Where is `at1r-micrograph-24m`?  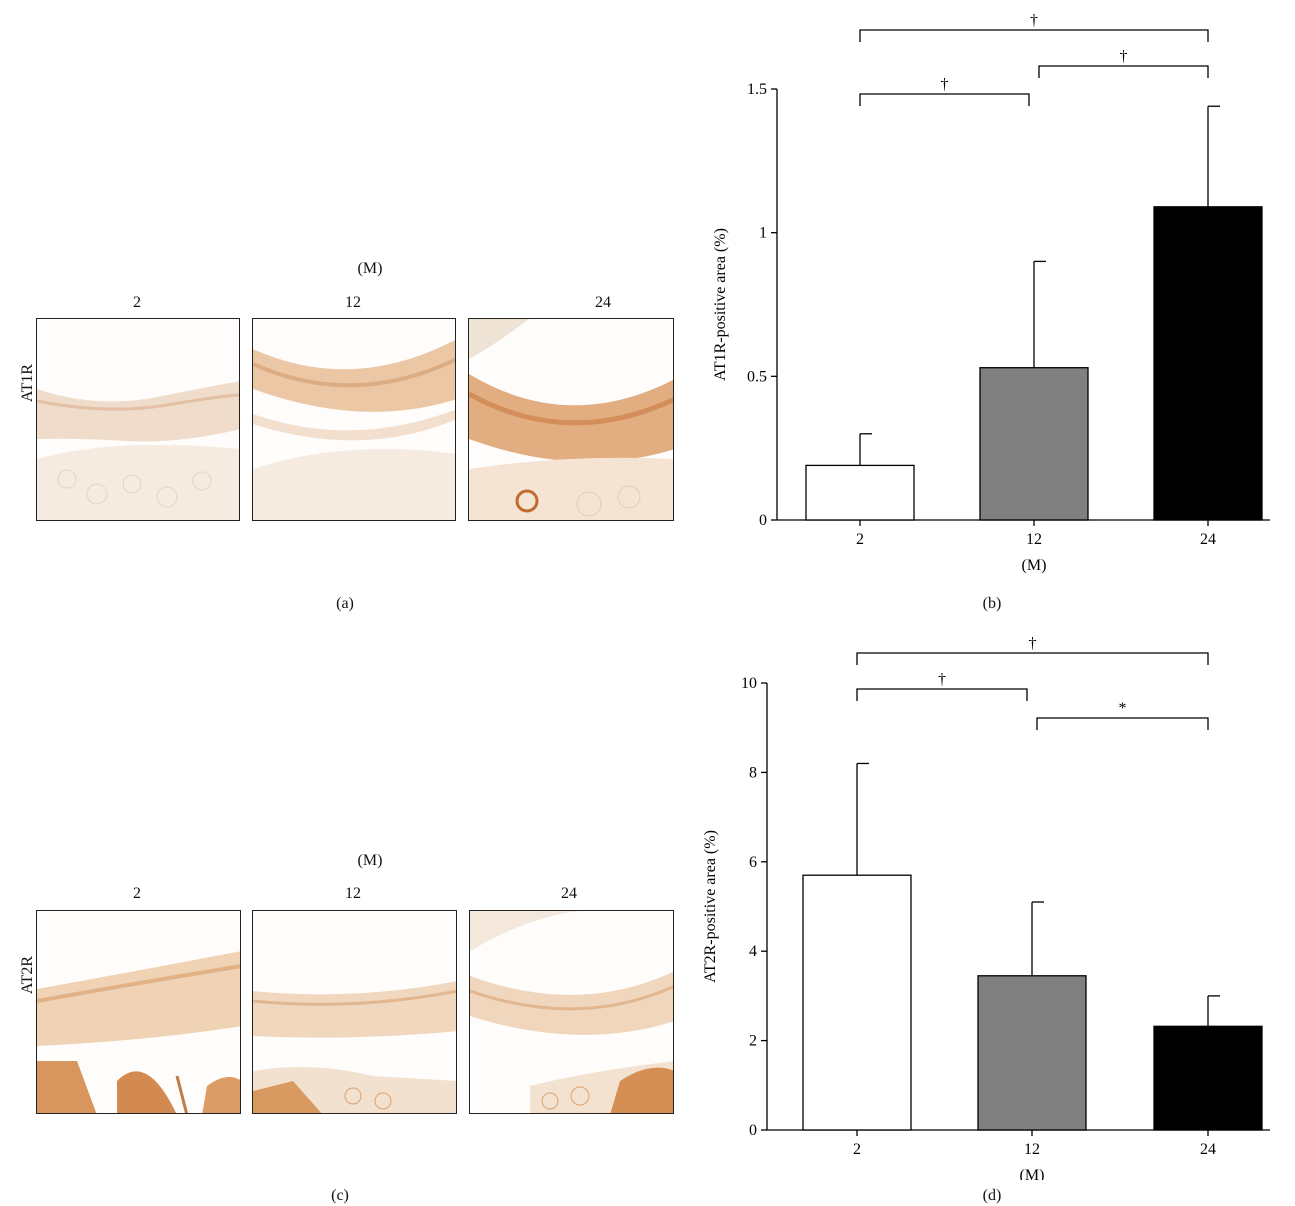 at1r-micrograph-24m is located at coordinates (571, 419).